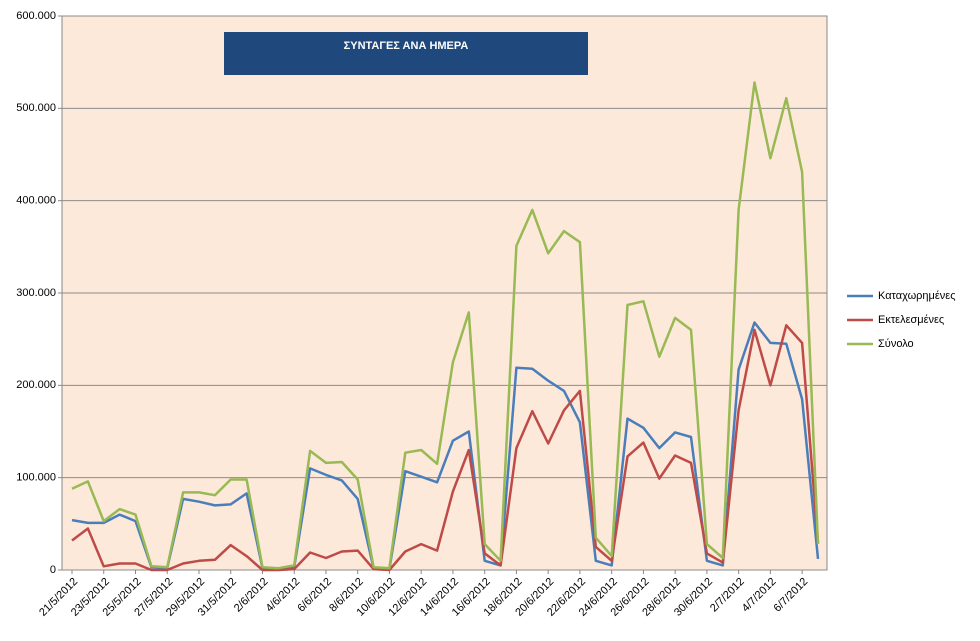 The image size is (980, 641). What do you see at coordinates (36, 108) in the screenshot?
I see `y-tick-label: 500.000` at bounding box center [36, 108].